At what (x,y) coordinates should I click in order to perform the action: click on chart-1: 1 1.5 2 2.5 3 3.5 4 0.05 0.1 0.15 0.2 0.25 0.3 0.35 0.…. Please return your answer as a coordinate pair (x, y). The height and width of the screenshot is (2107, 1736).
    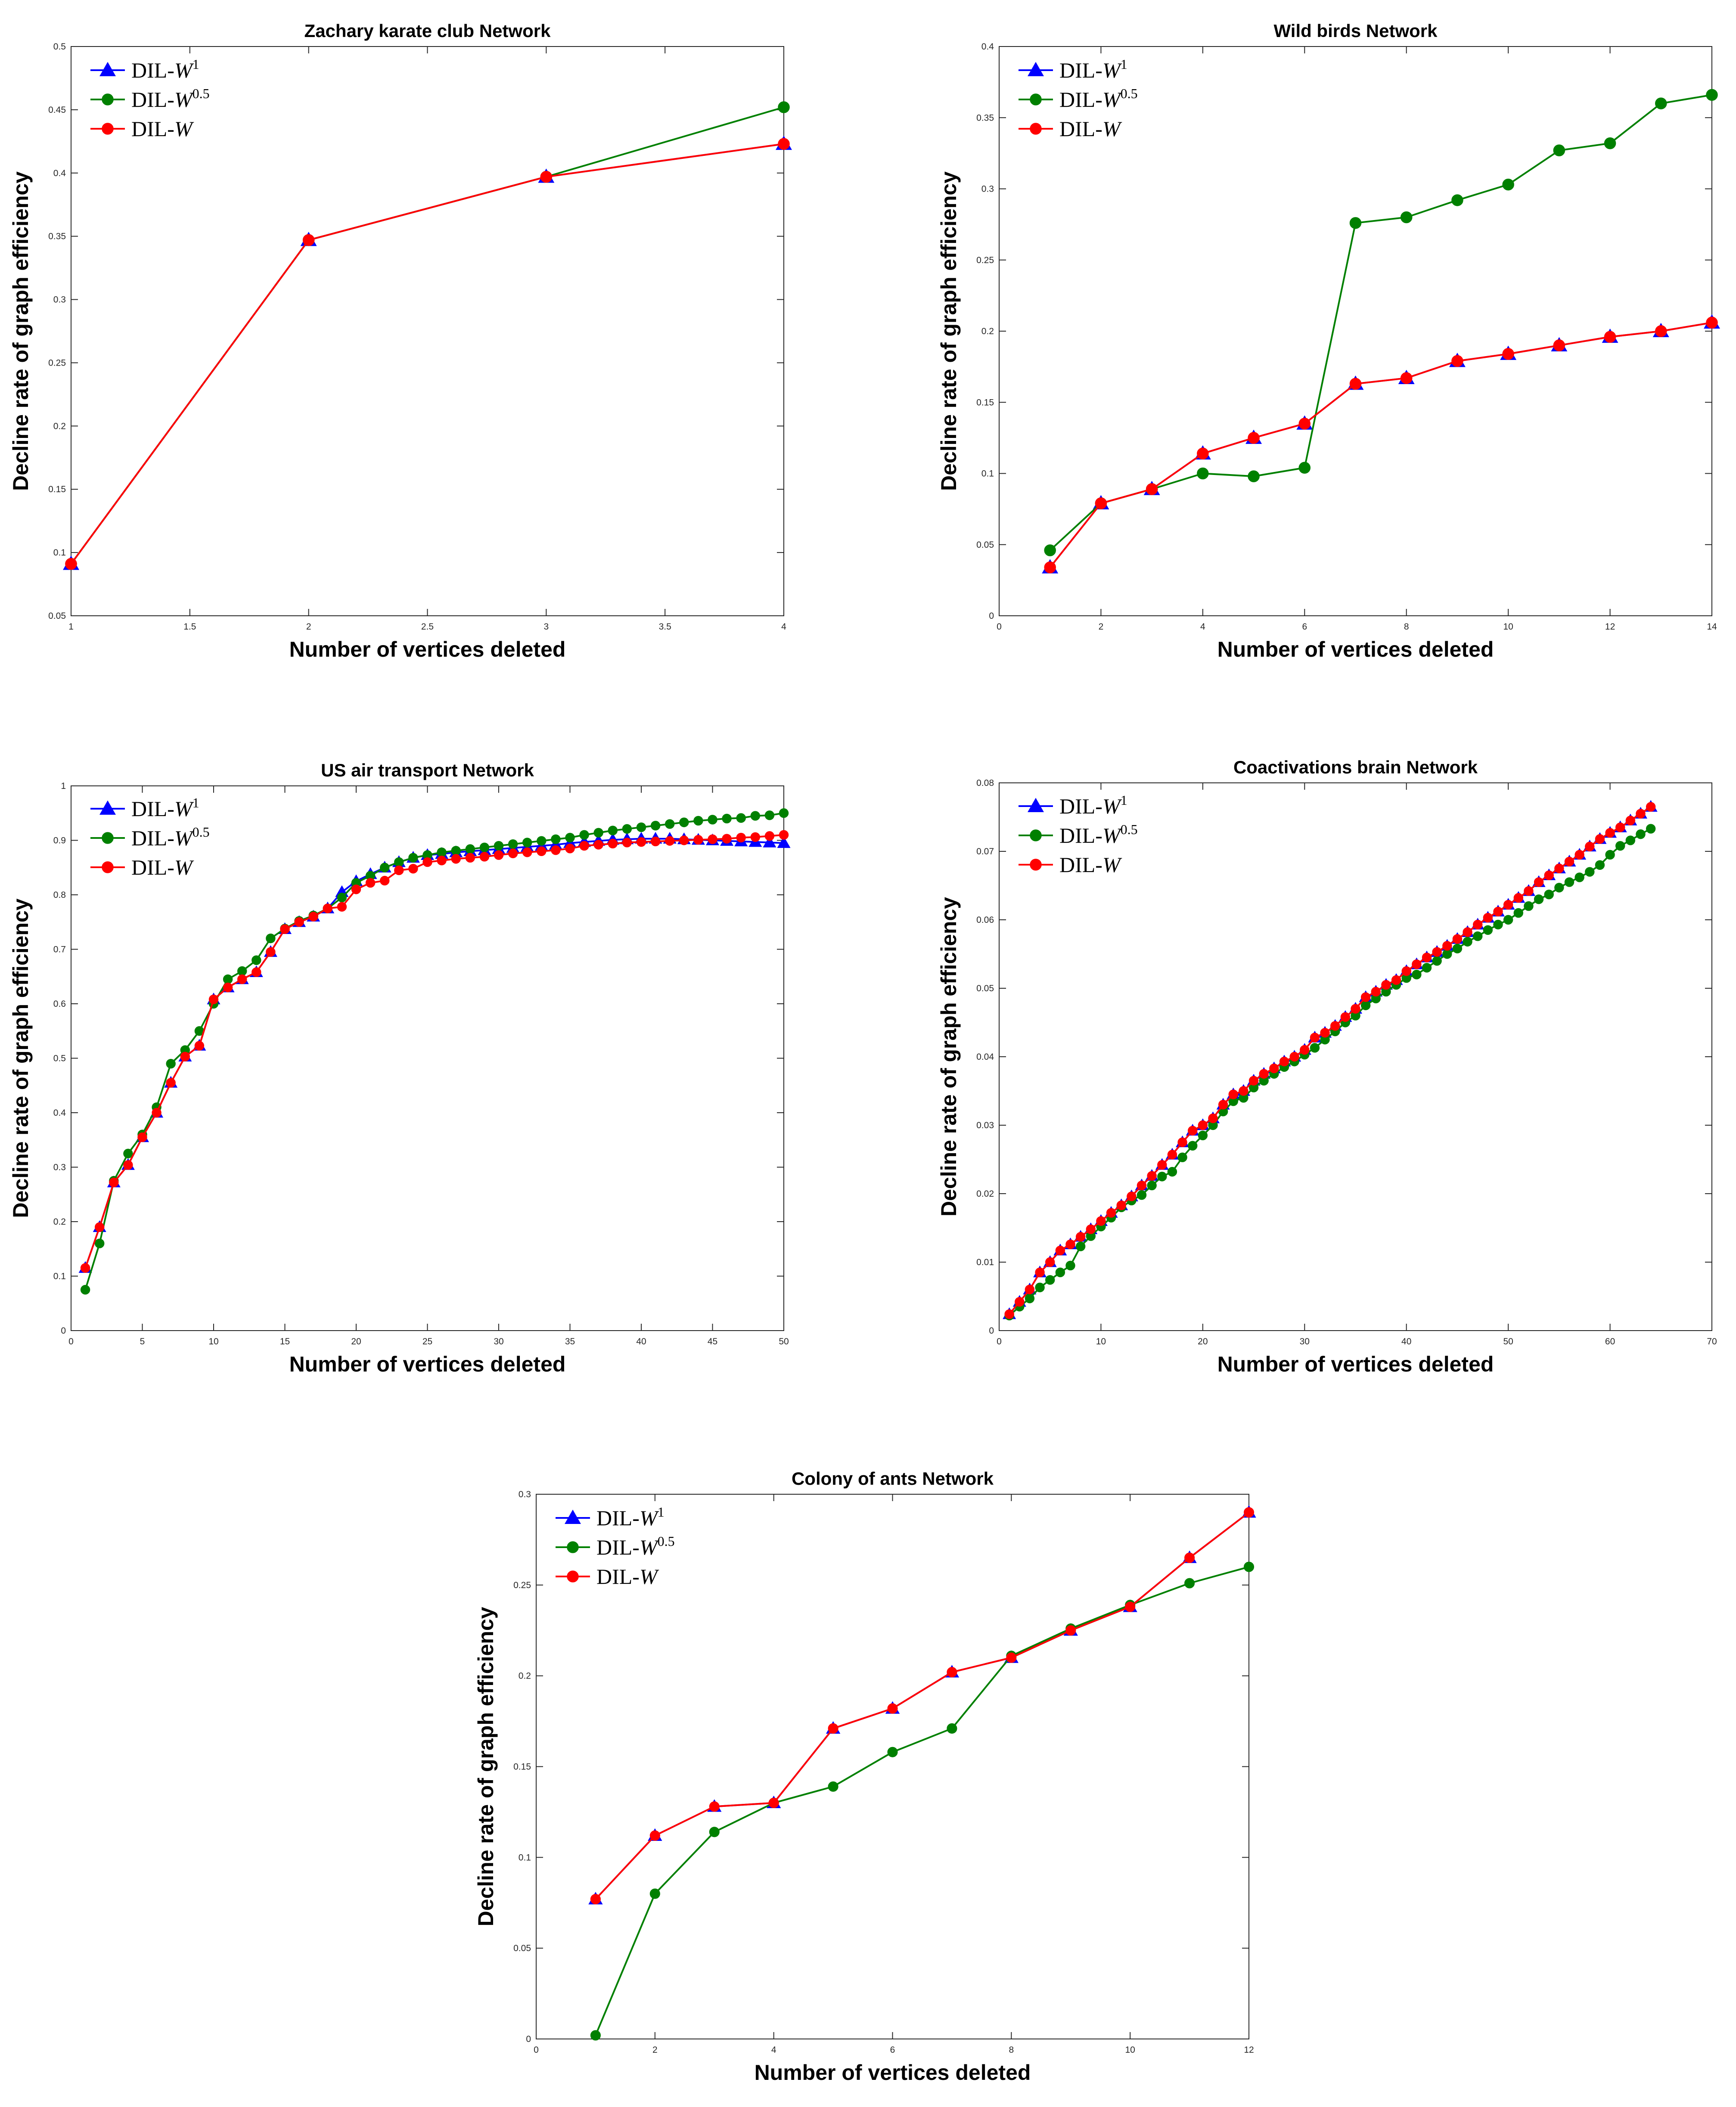
    Looking at the image, I should click on (400, 341).